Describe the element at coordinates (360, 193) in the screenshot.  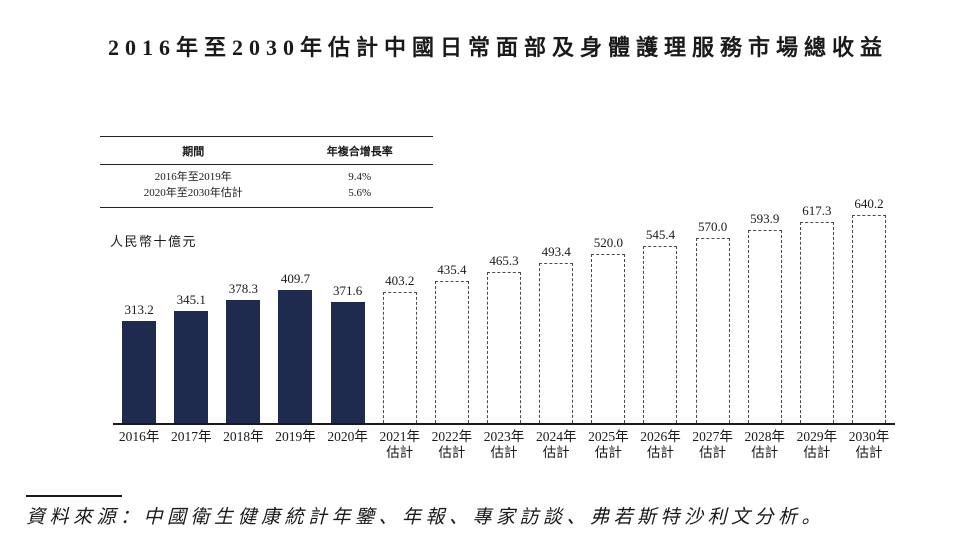
I see `cagr-row-value: 5.6%` at that location.